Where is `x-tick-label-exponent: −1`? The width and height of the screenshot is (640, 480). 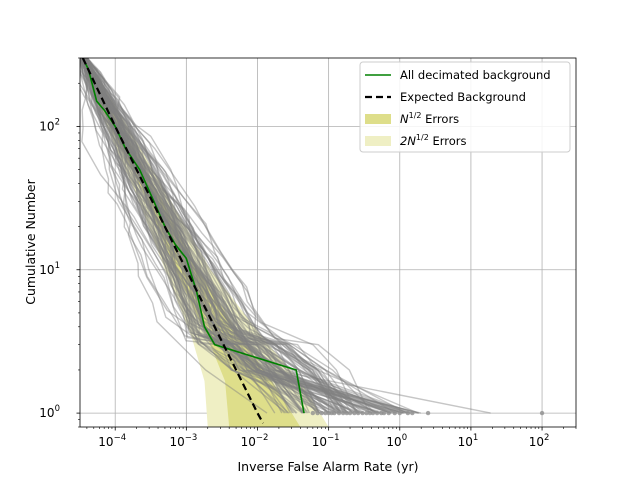 x-tick-label-exponent: −1 is located at coordinates (333, 438).